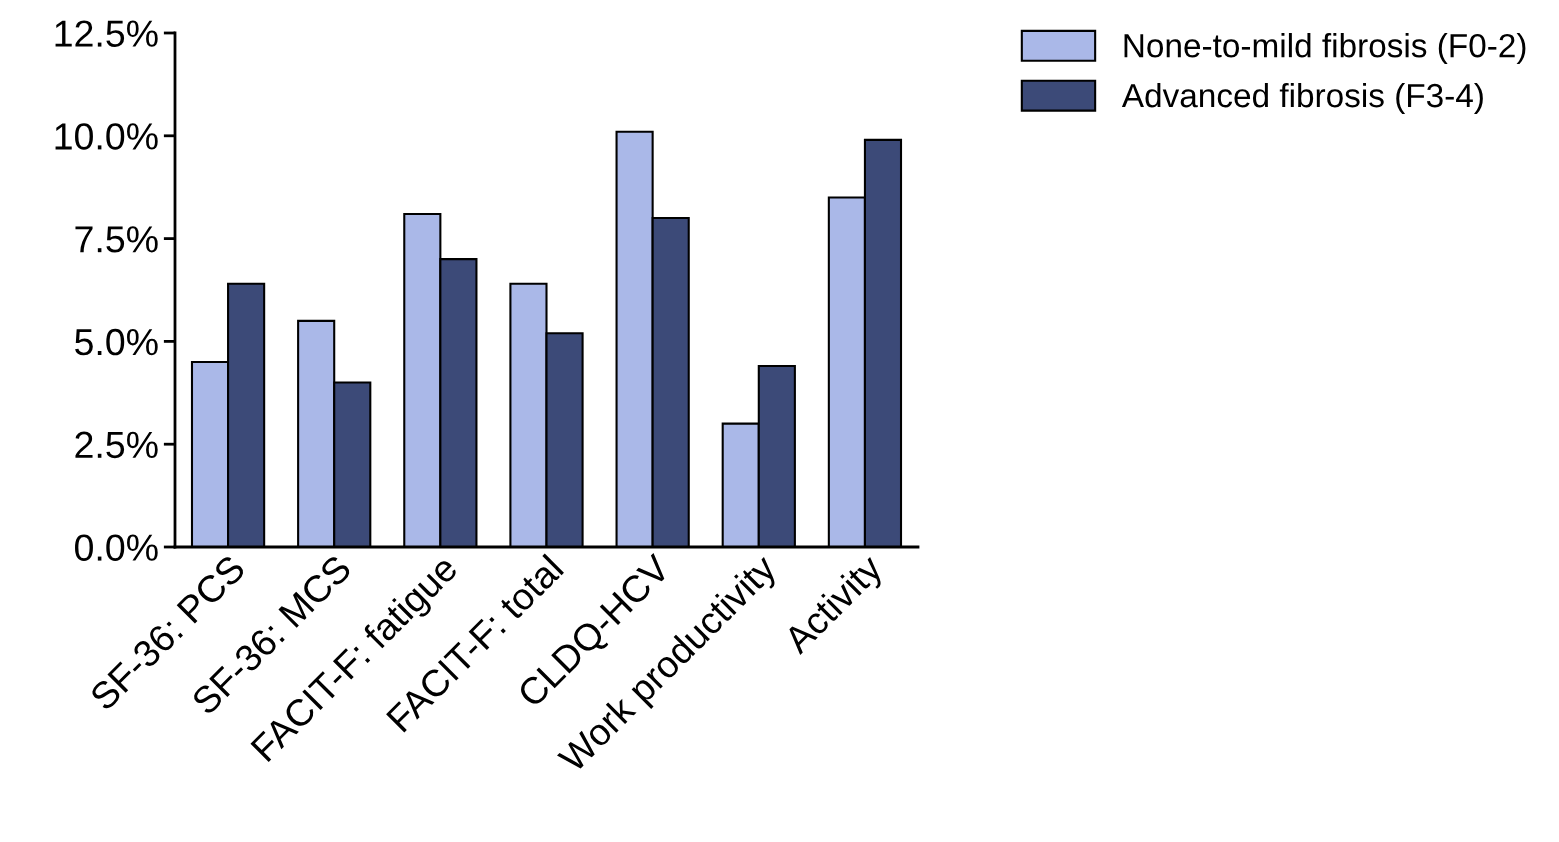  I want to click on y-tick-label: 10.0%, so click(106, 136).